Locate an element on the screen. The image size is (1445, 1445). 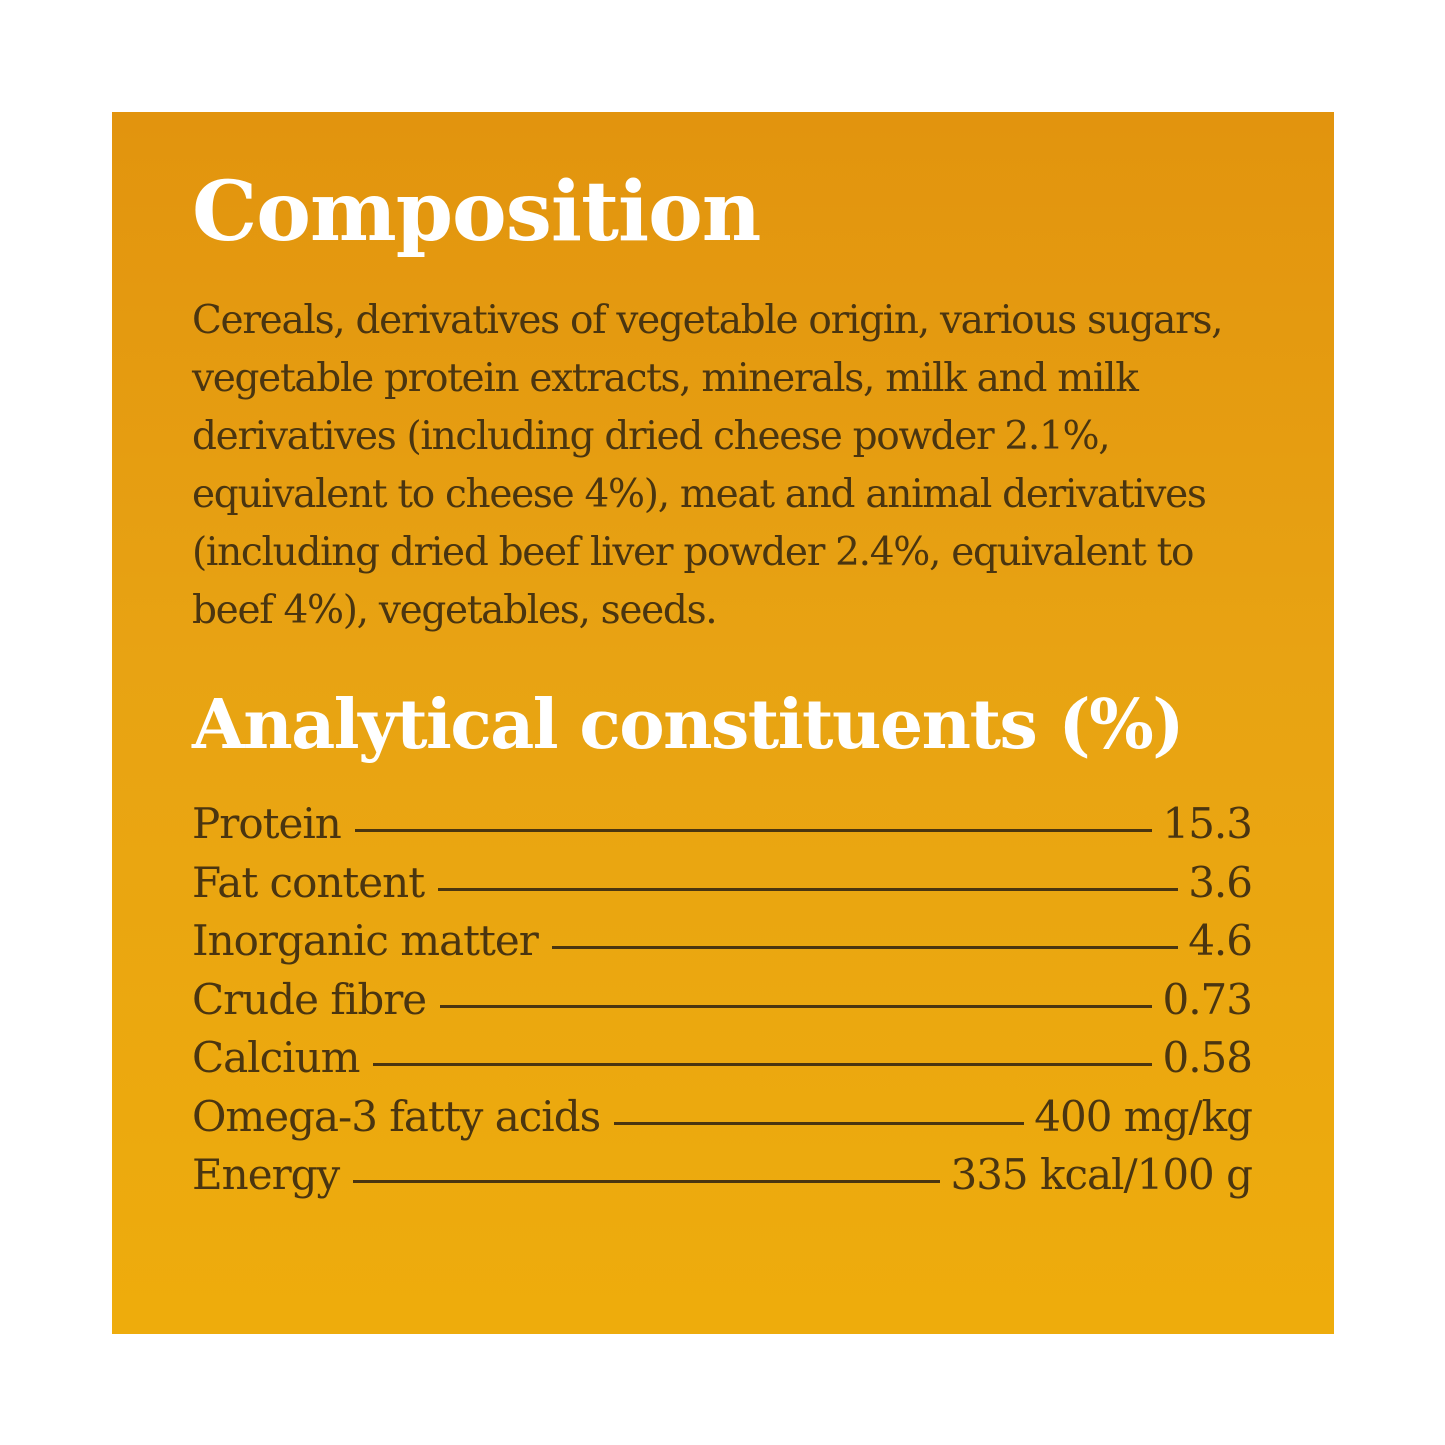
constituent-name: Crude fibre is located at coordinates (309, 999).